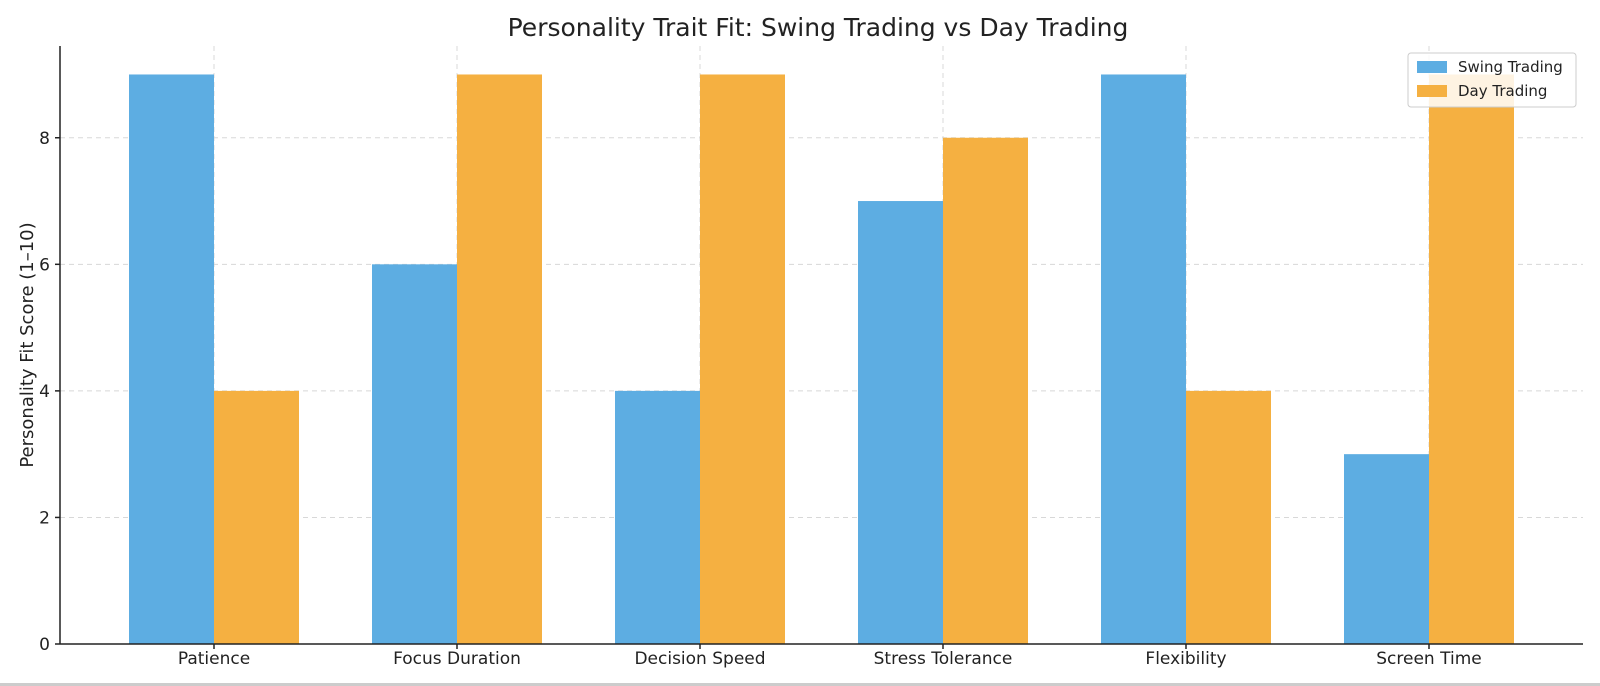  What do you see at coordinates (44, 139) in the screenshot?
I see `y-tick-label: 8` at bounding box center [44, 139].